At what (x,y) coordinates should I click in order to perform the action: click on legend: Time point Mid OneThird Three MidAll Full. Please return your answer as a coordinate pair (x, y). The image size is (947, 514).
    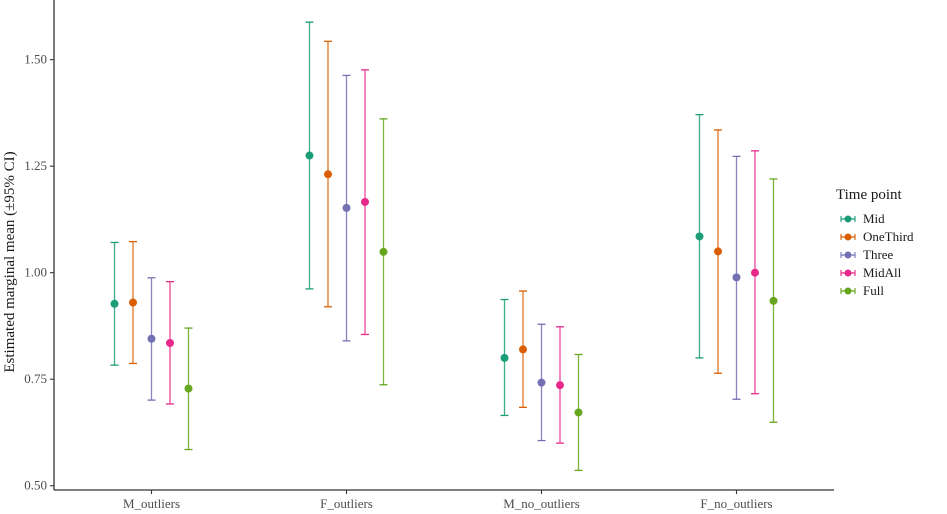
    Looking at the image, I should click on (875, 242).